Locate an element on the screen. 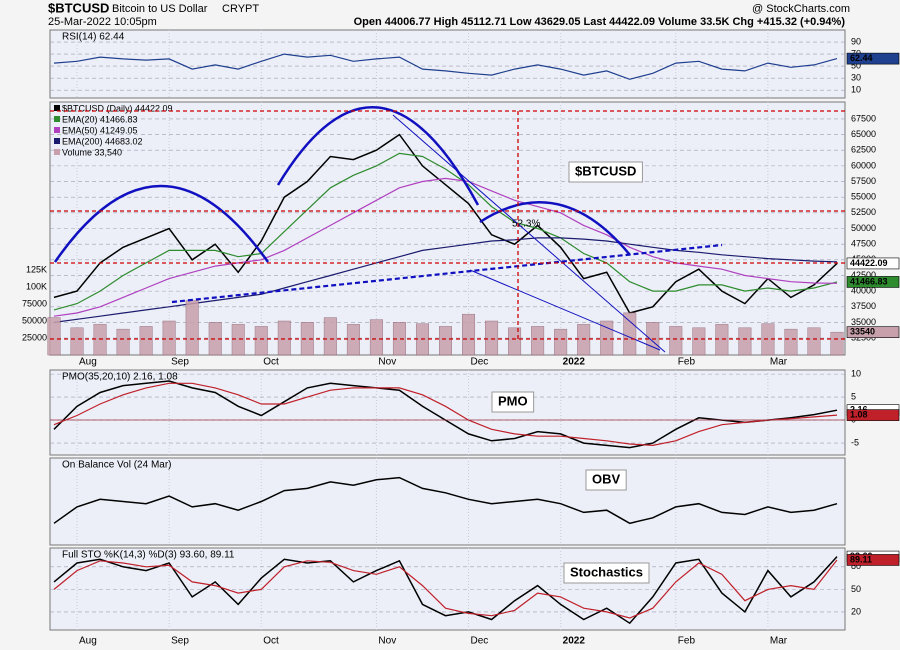  y-tick-label: 35000 is located at coordinates (863, 322).